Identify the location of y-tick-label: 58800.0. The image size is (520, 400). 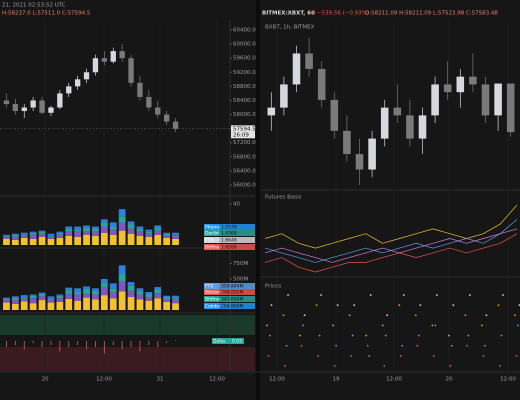
(244, 87).